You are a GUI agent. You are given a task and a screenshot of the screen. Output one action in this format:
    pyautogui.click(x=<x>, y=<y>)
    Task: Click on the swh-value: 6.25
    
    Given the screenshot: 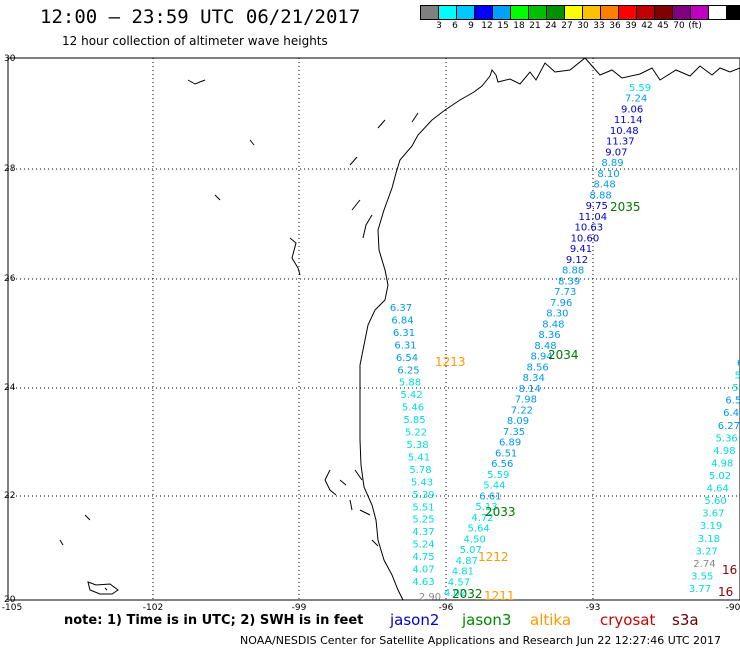 What is the action you would take?
    pyautogui.click(x=408, y=370)
    